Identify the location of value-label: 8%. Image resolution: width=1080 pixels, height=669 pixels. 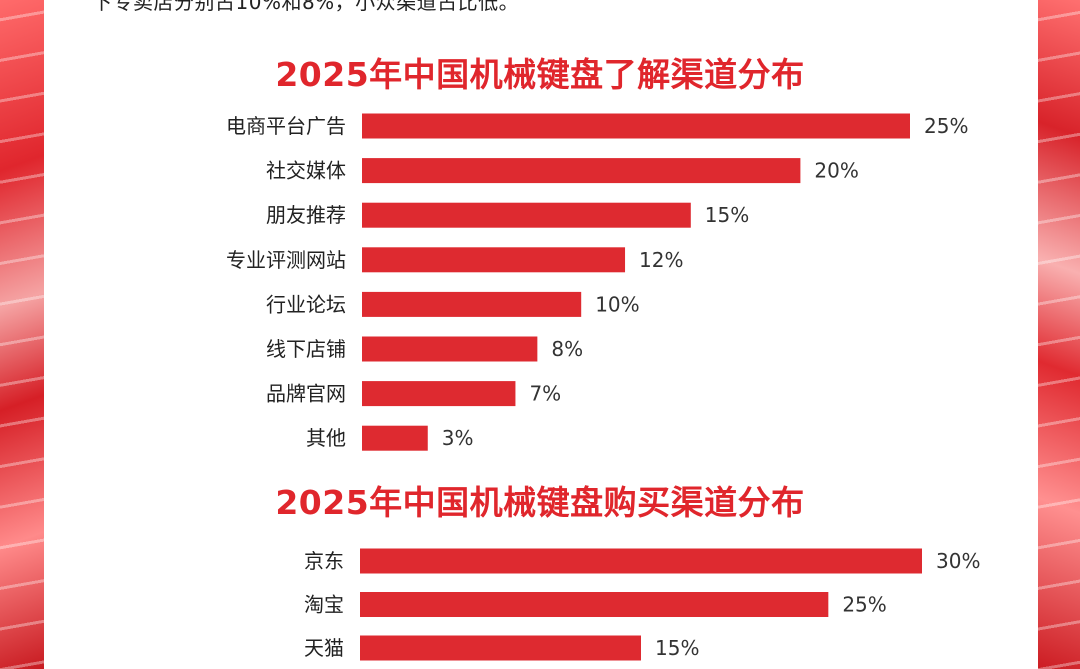
(567, 349).